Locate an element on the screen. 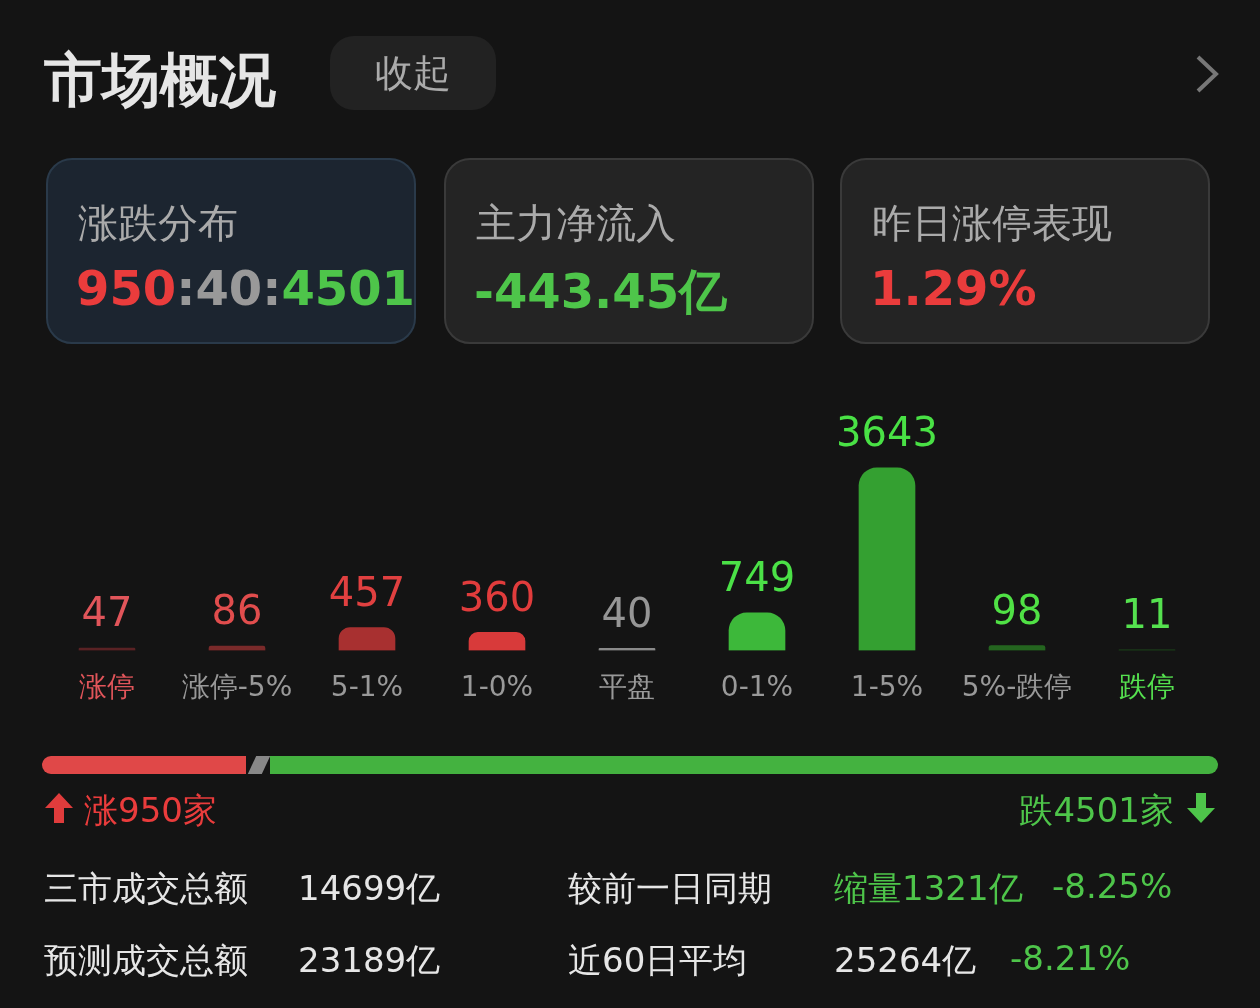 This screenshot has height=1008, width=1260. text: 近60日平均 is located at coordinates (658, 960).